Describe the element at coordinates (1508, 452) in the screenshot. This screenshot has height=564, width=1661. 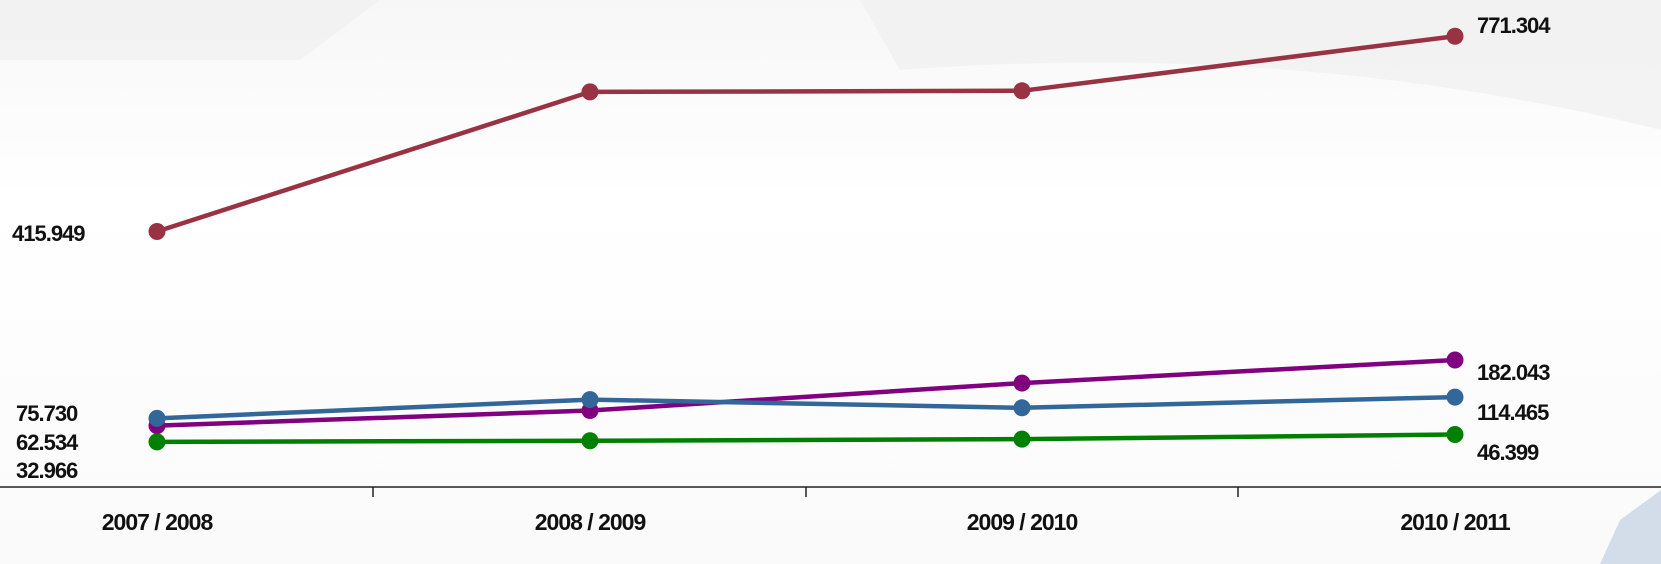
I see `data-label: 46.399` at that location.